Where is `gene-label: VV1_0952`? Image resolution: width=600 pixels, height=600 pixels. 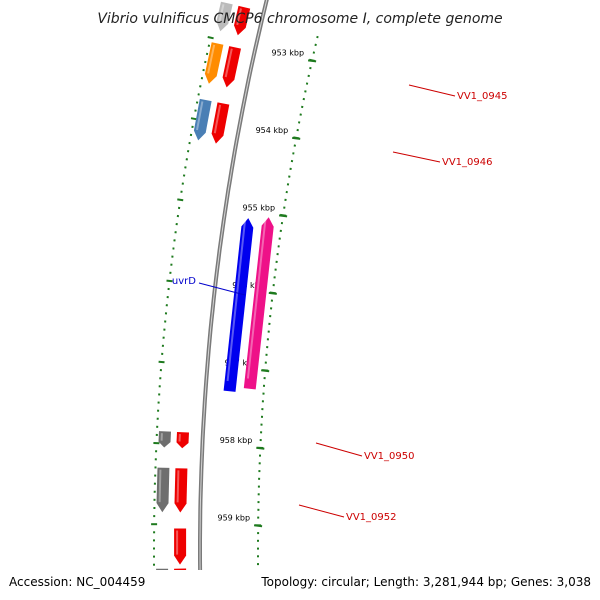
gene-label: VV1_0952 is located at coordinates (371, 517).